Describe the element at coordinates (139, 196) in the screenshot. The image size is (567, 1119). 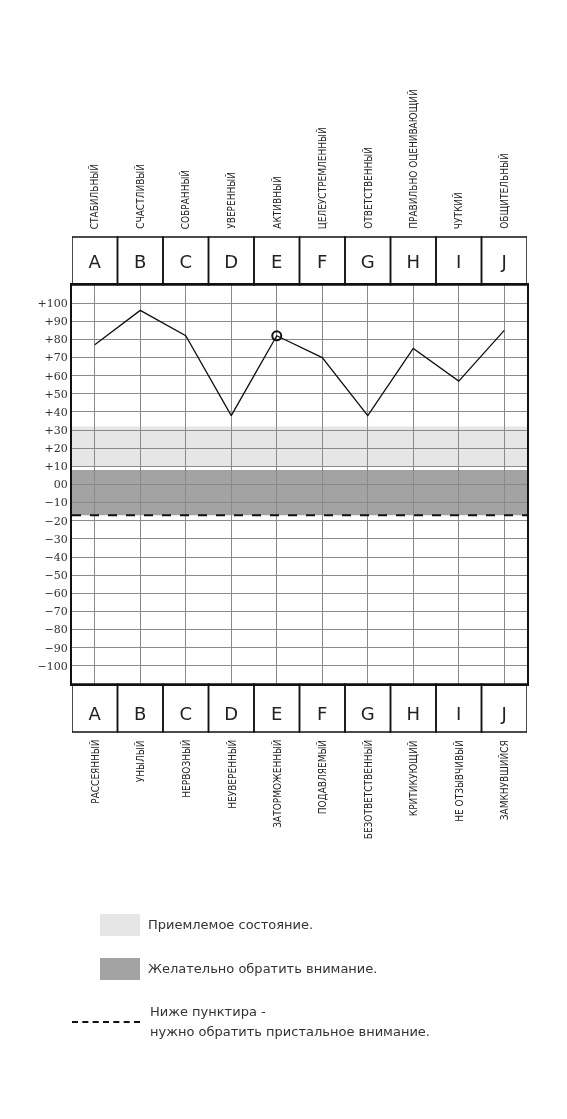
I see `text: СЧАСТЛИВЫЙ` at that location.